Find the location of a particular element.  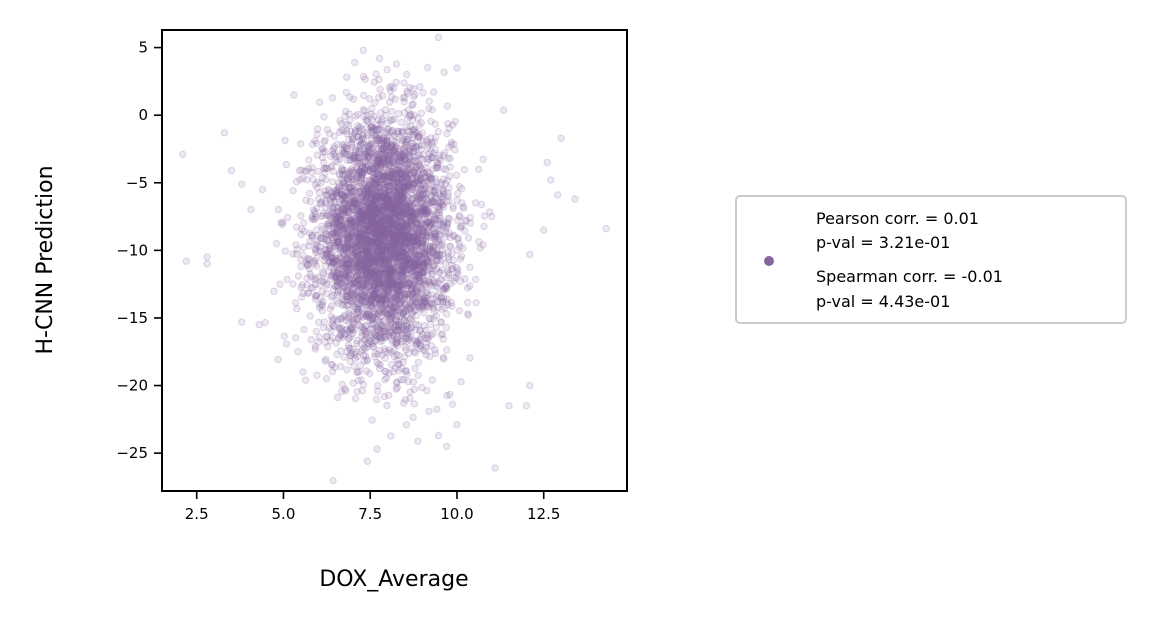

y-tick-label: −15 is located at coordinates (132, 318).